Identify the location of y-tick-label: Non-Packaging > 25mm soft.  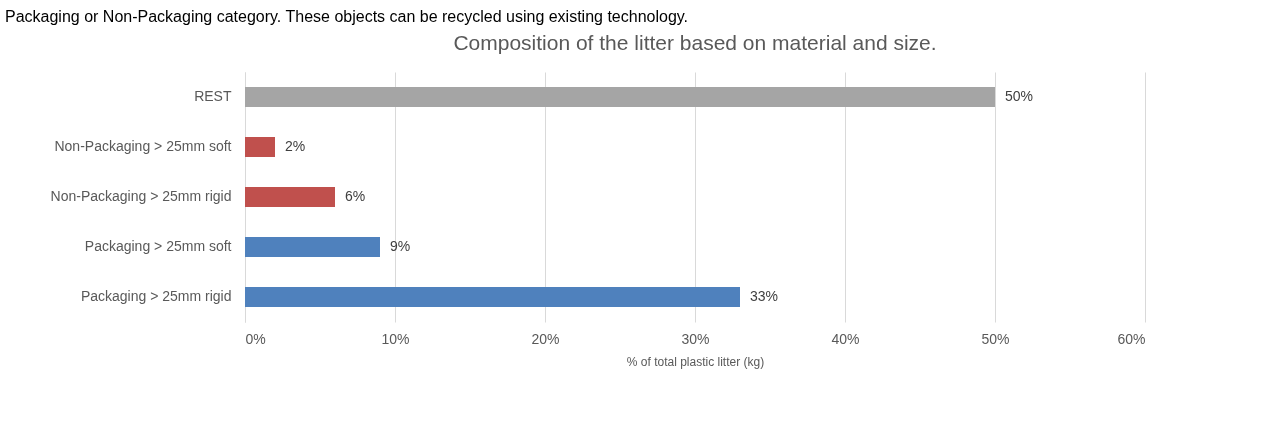
(143, 146).